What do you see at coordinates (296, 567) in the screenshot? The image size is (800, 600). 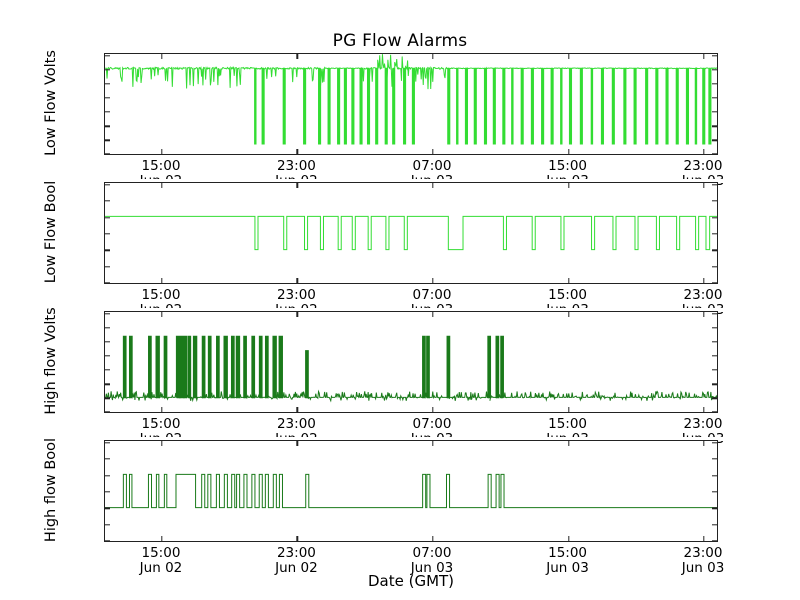 I see `x-tick-date: Jun 02` at bounding box center [296, 567].